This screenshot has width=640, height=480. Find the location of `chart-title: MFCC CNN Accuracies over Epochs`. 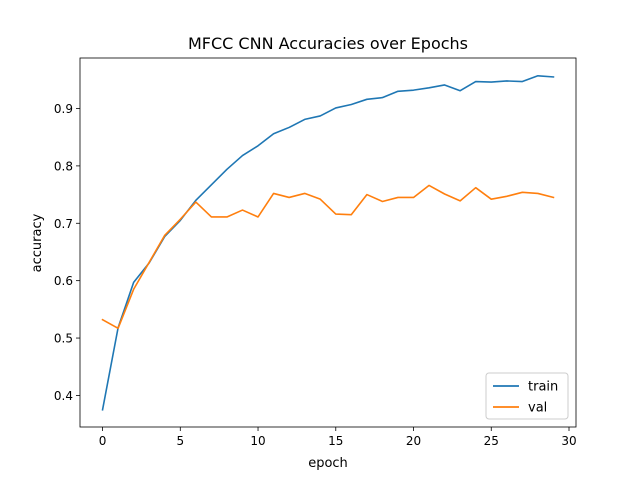

chart-title: MFCC CNN Accuracies over Epochs is located at coordinates (328, 43).